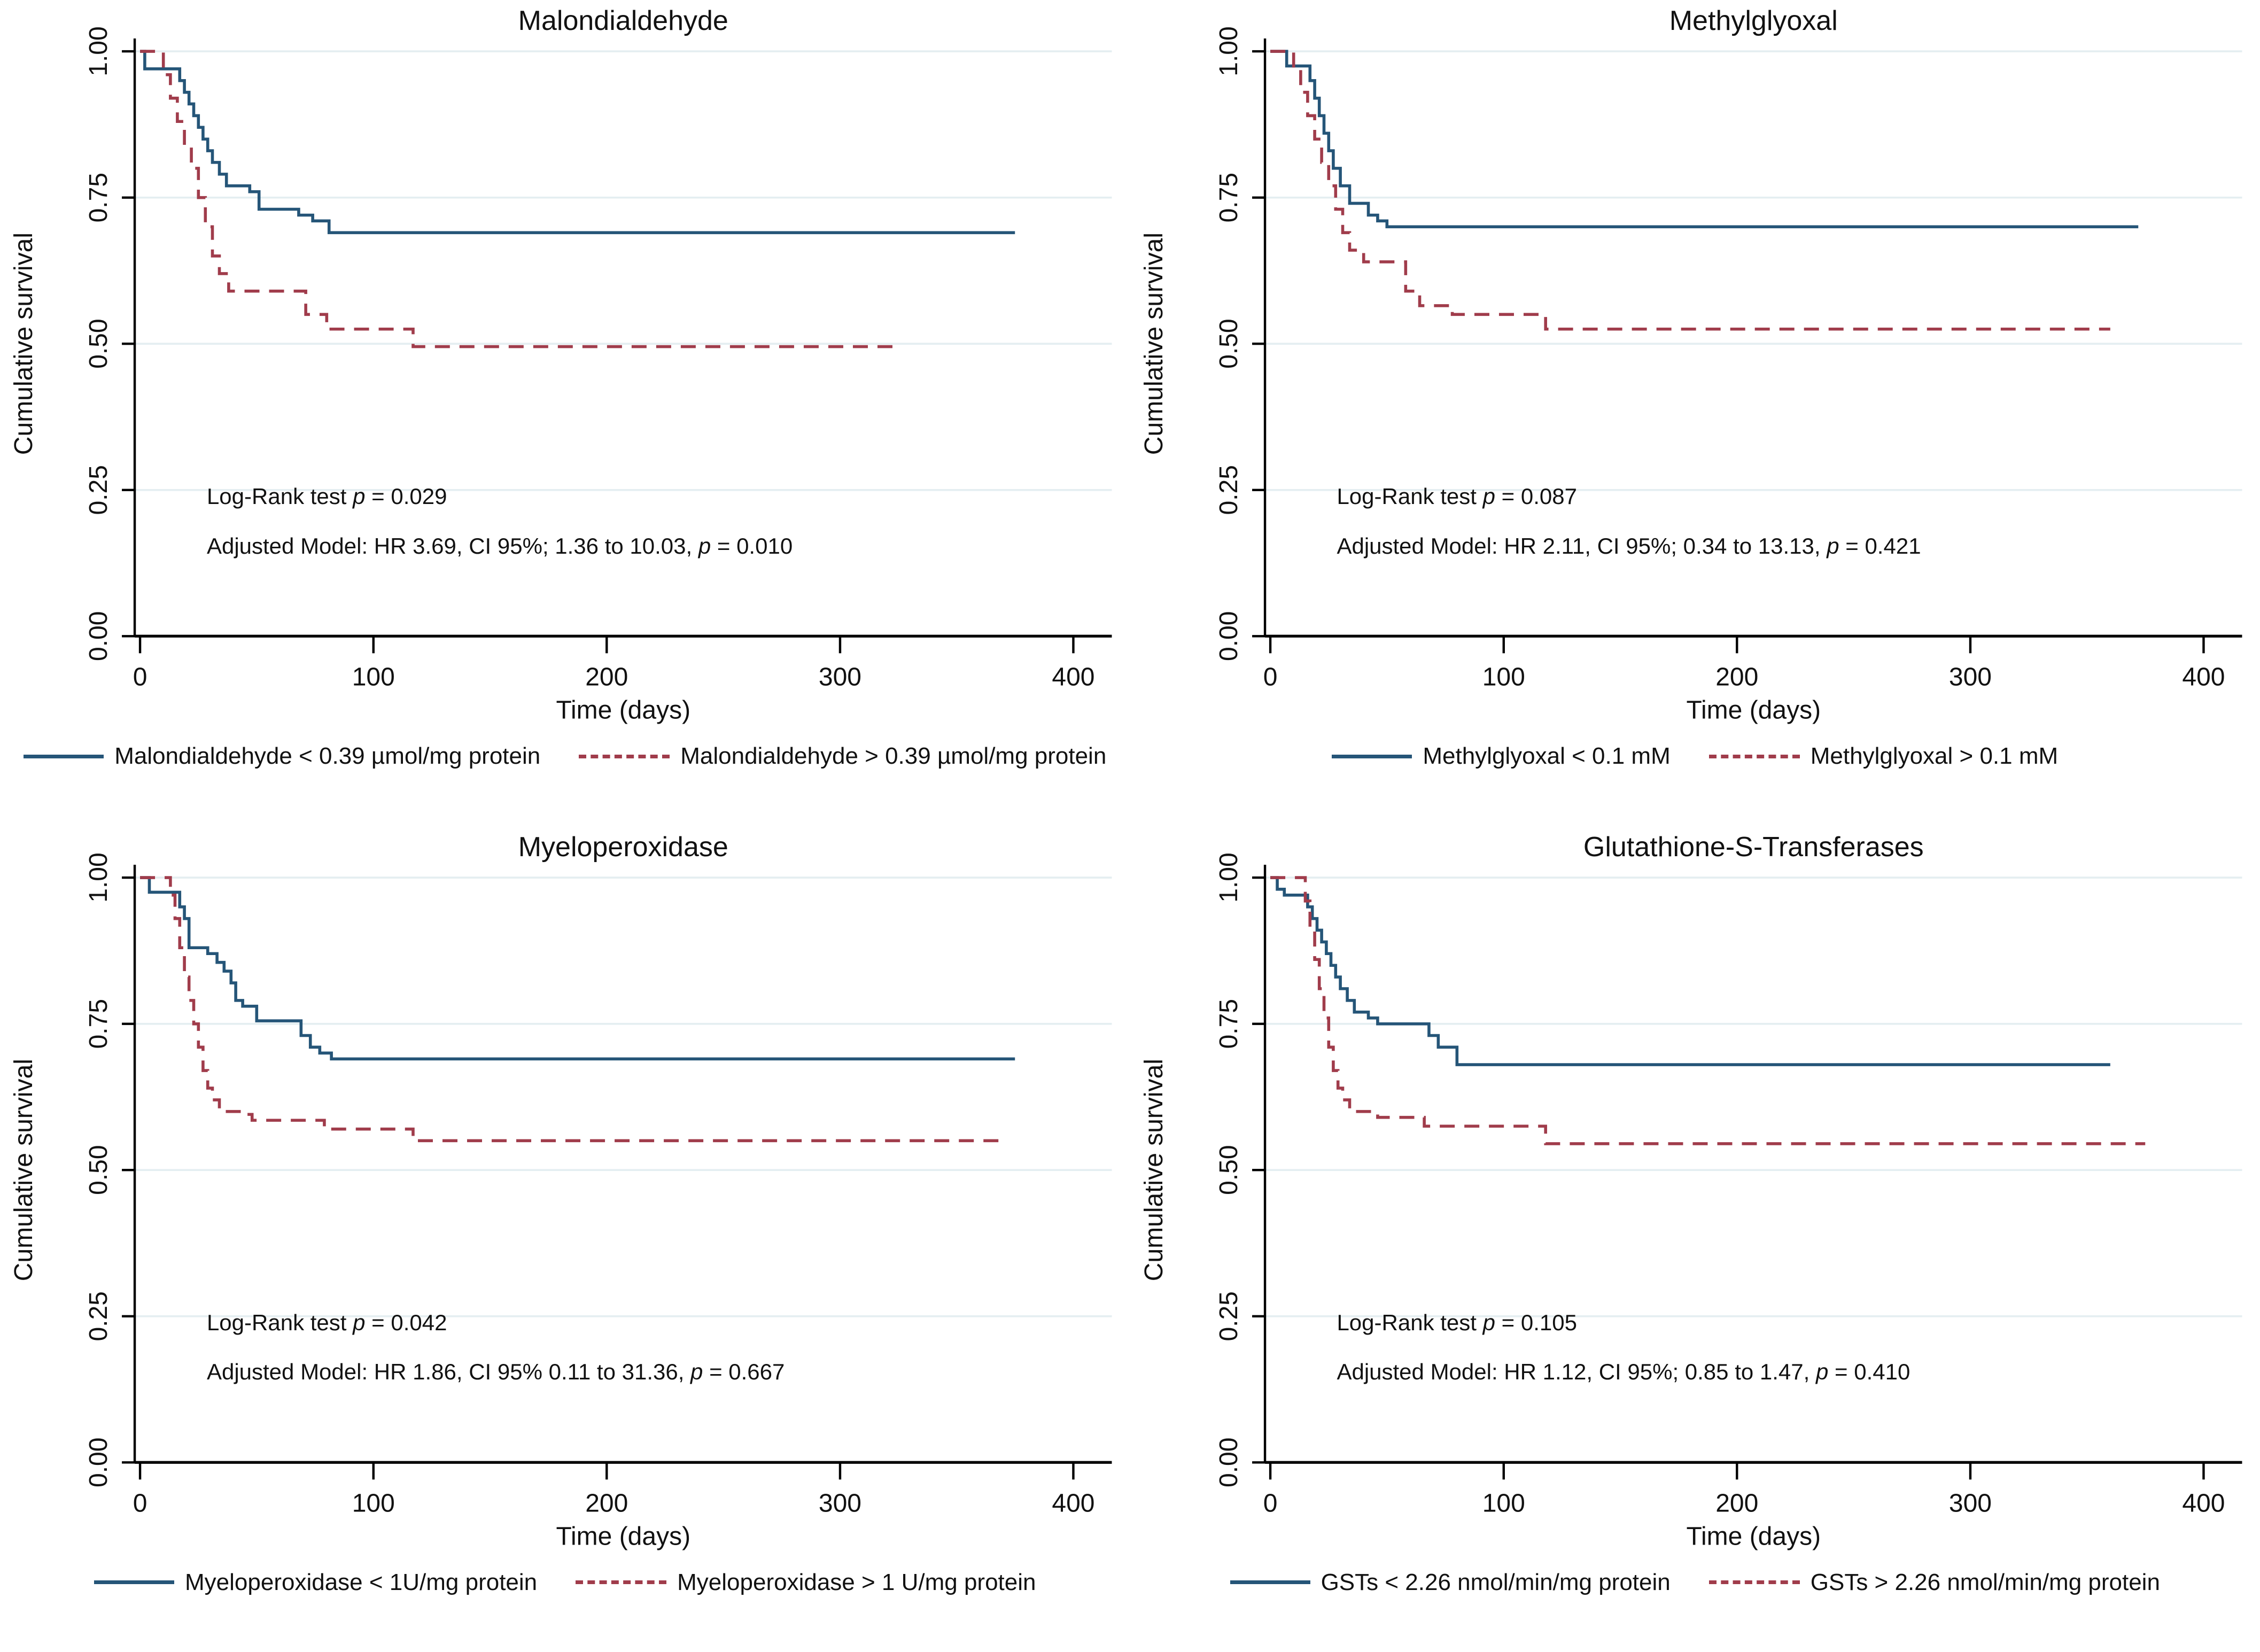 The height and width of the screenshot is (1652, 2260). I want to click on panel-title: Malondialdehyde, so click(623, 20).